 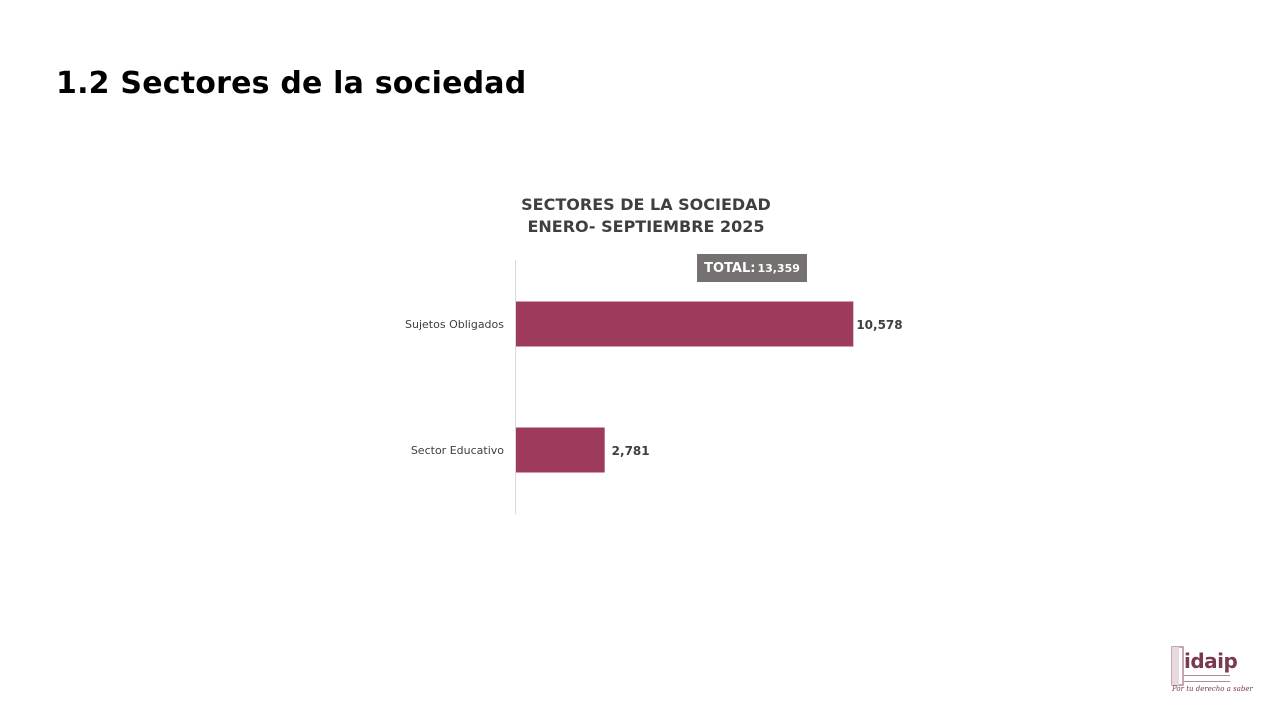 What do you see at coordinates (631, 451) in the screenshot?
I see `data-label-1: 2,781` at bounding box center [631, 451].